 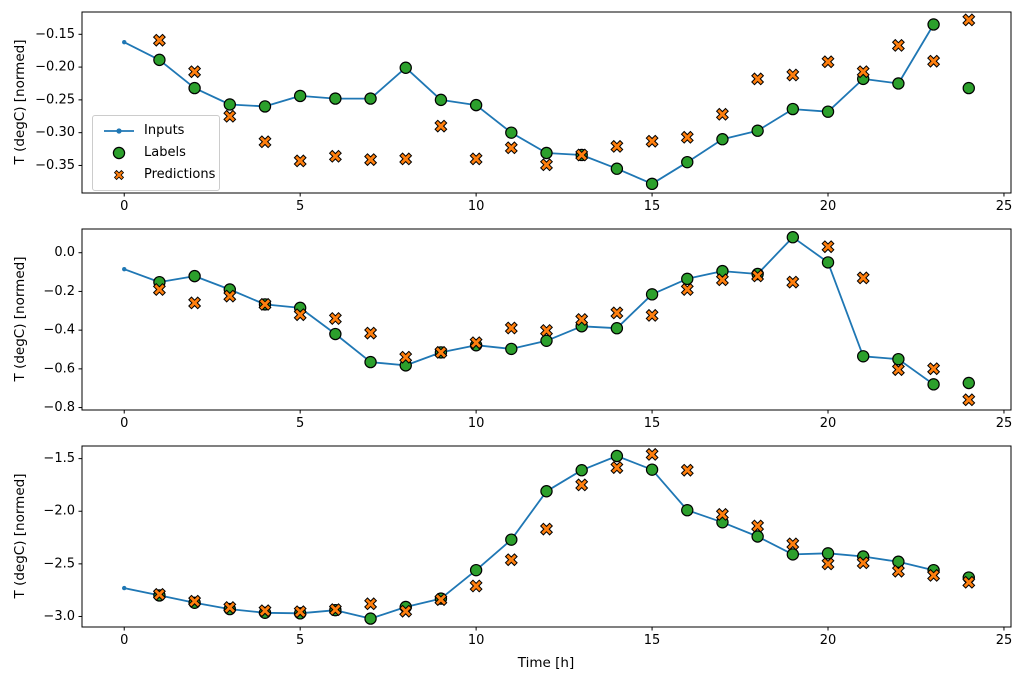 I want to click on y-tick-label: −0.4, so click(x=59, y=330).